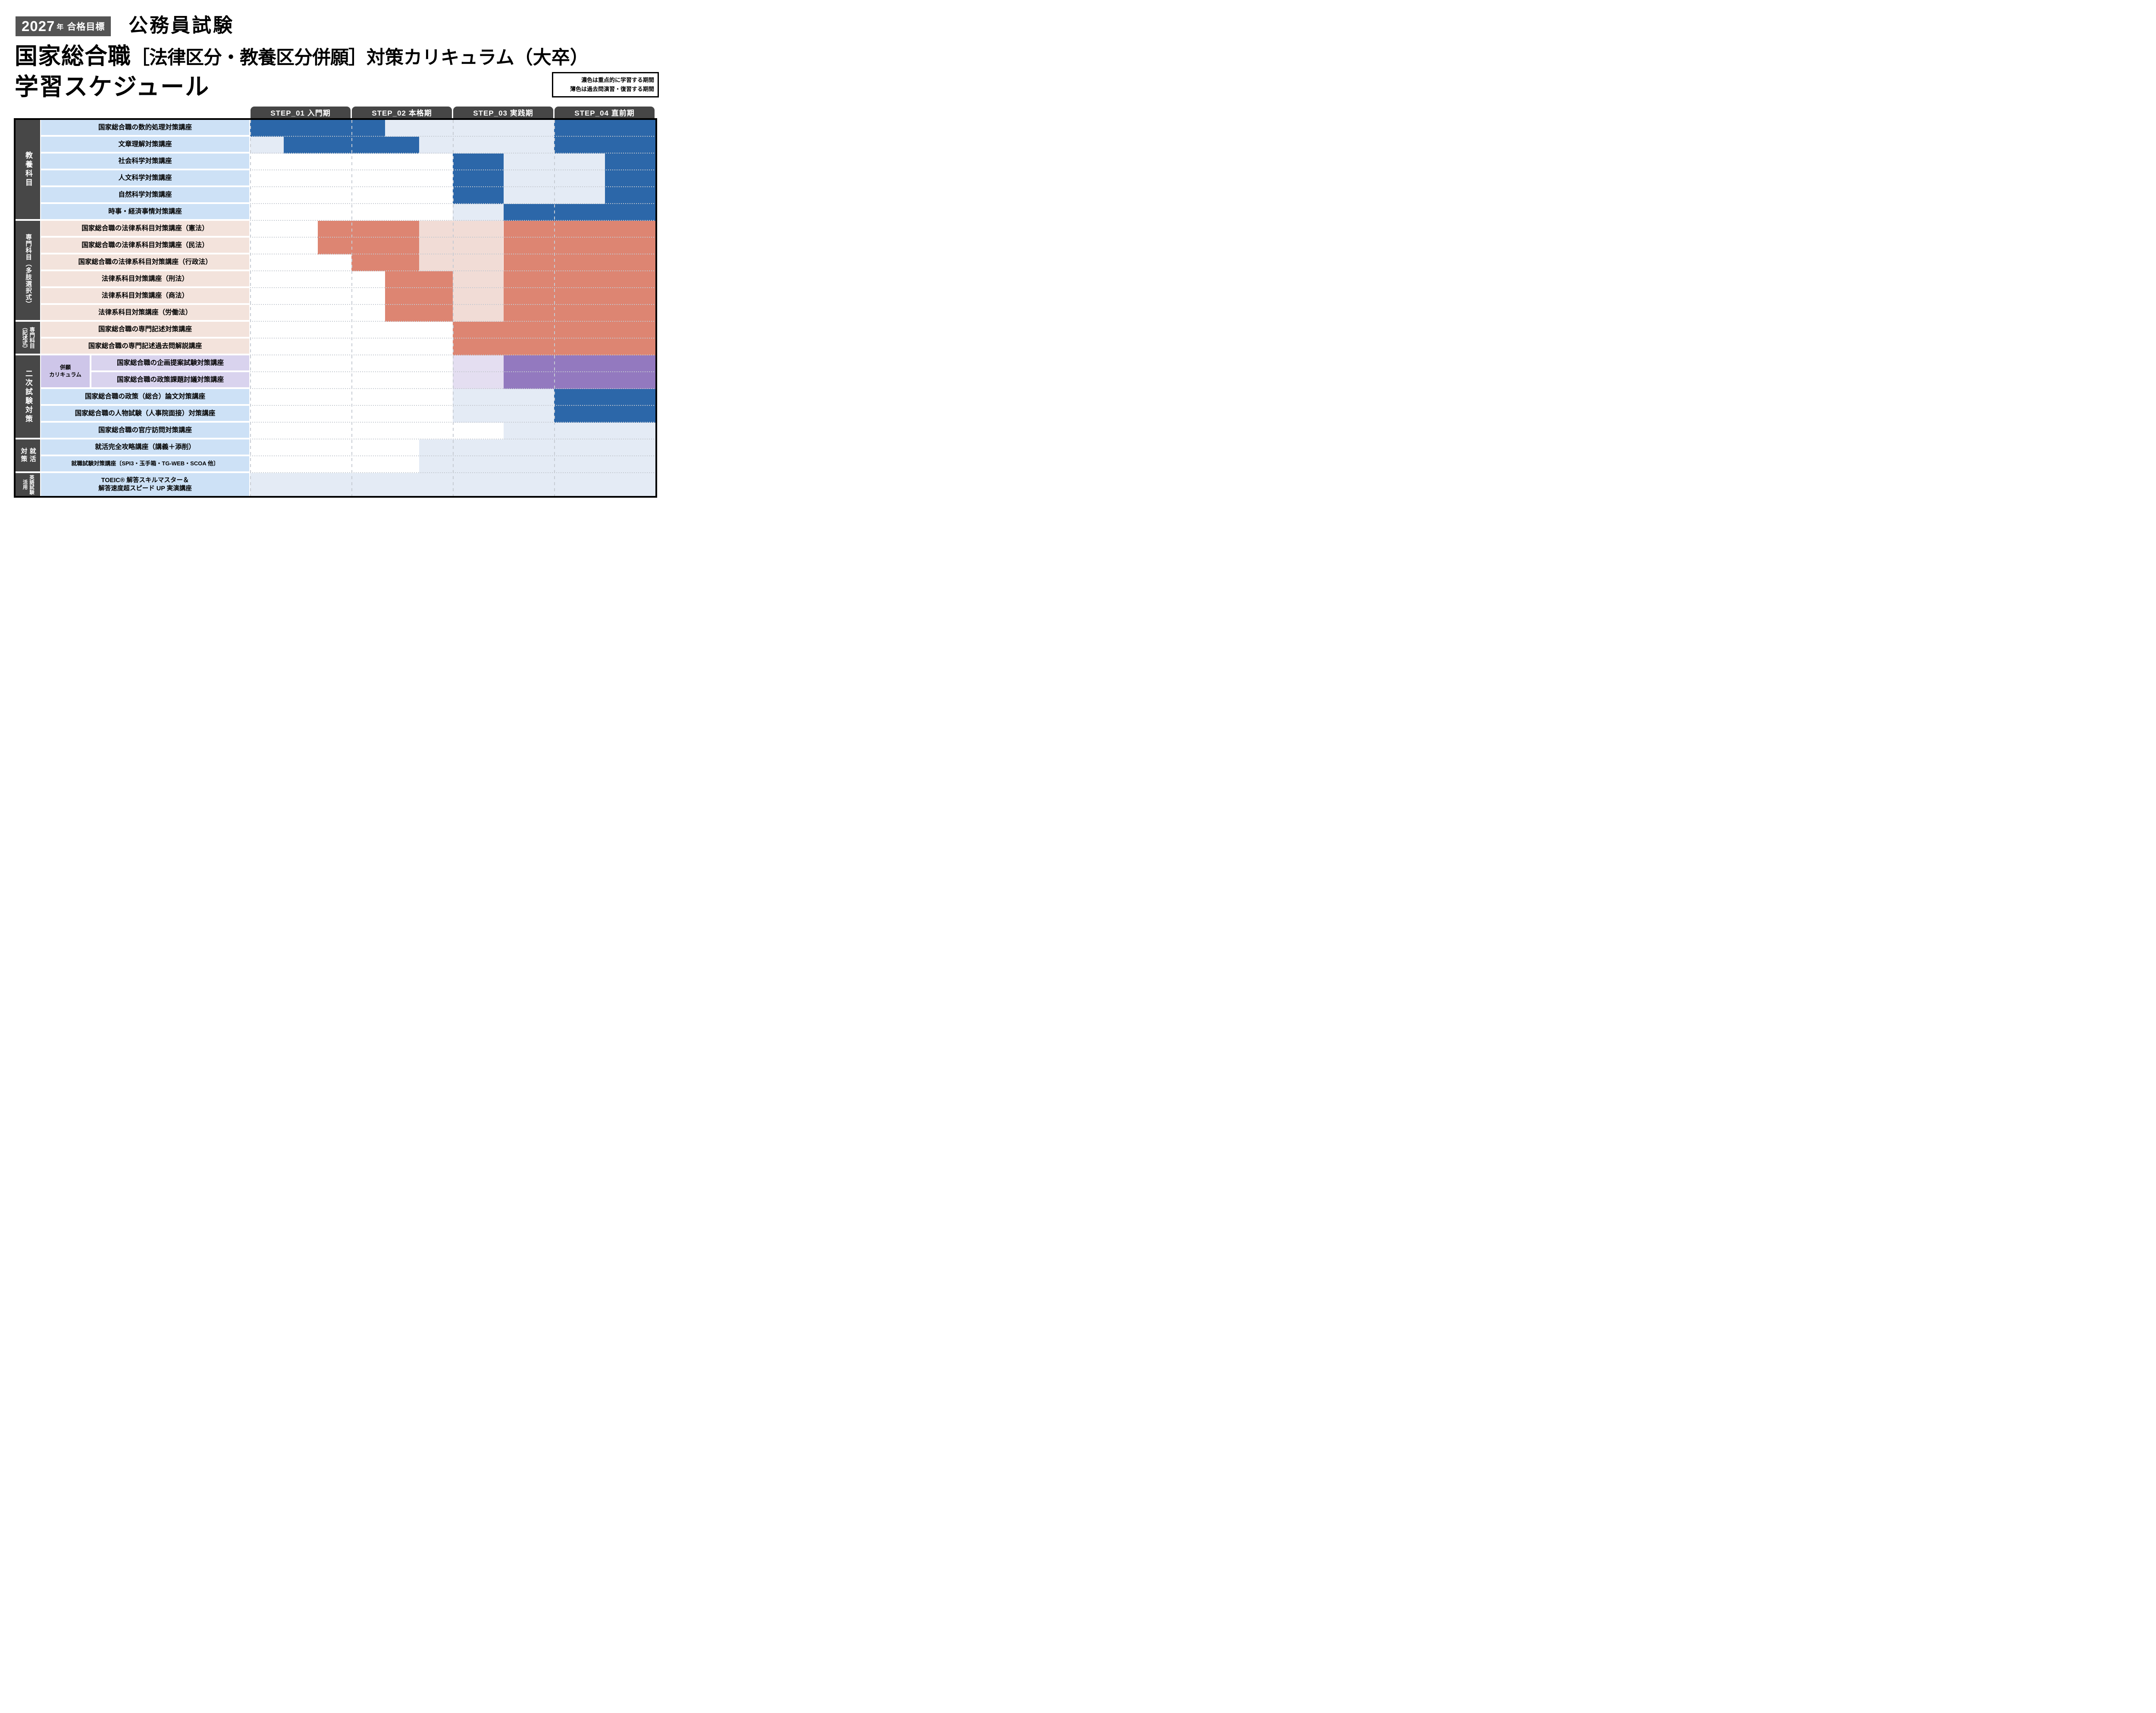 The width and height of the screenshot is (2156, 1713). What do you see at coordinates (579, 229) in the screenshot?
I see `schedule-bar-dark-row7` at bounding box center [579, 229].